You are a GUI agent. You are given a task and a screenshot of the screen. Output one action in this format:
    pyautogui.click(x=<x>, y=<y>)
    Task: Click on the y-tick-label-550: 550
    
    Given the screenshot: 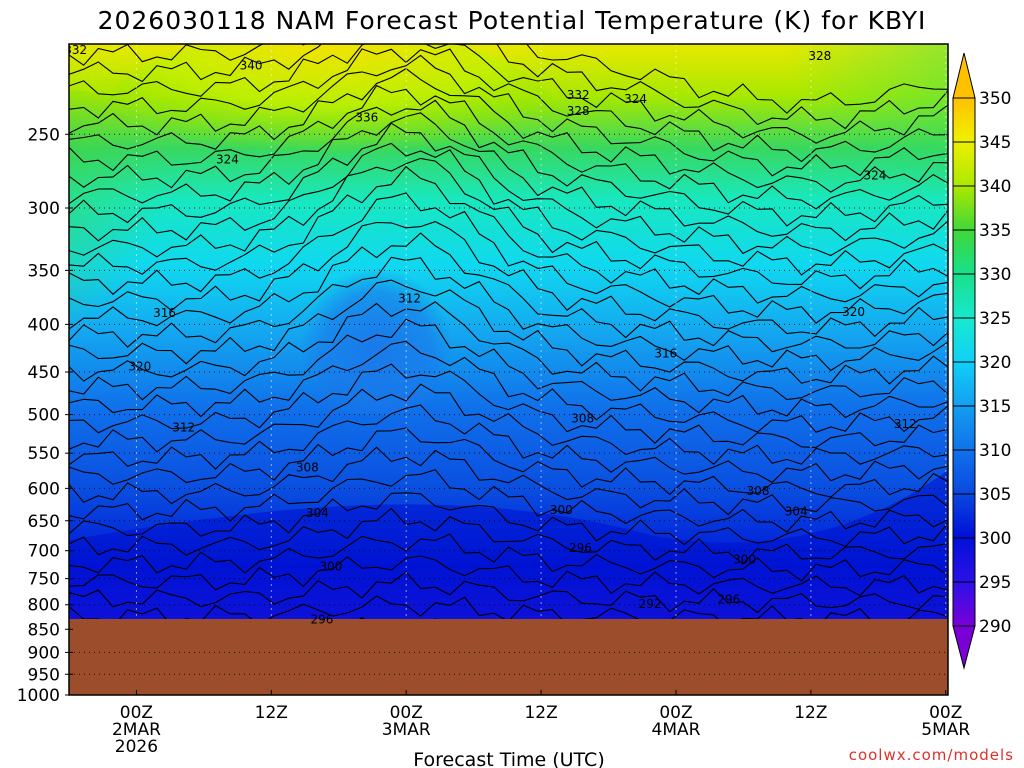 What is the action you would take?
    pyautogui.click(x=44, y=454)
    